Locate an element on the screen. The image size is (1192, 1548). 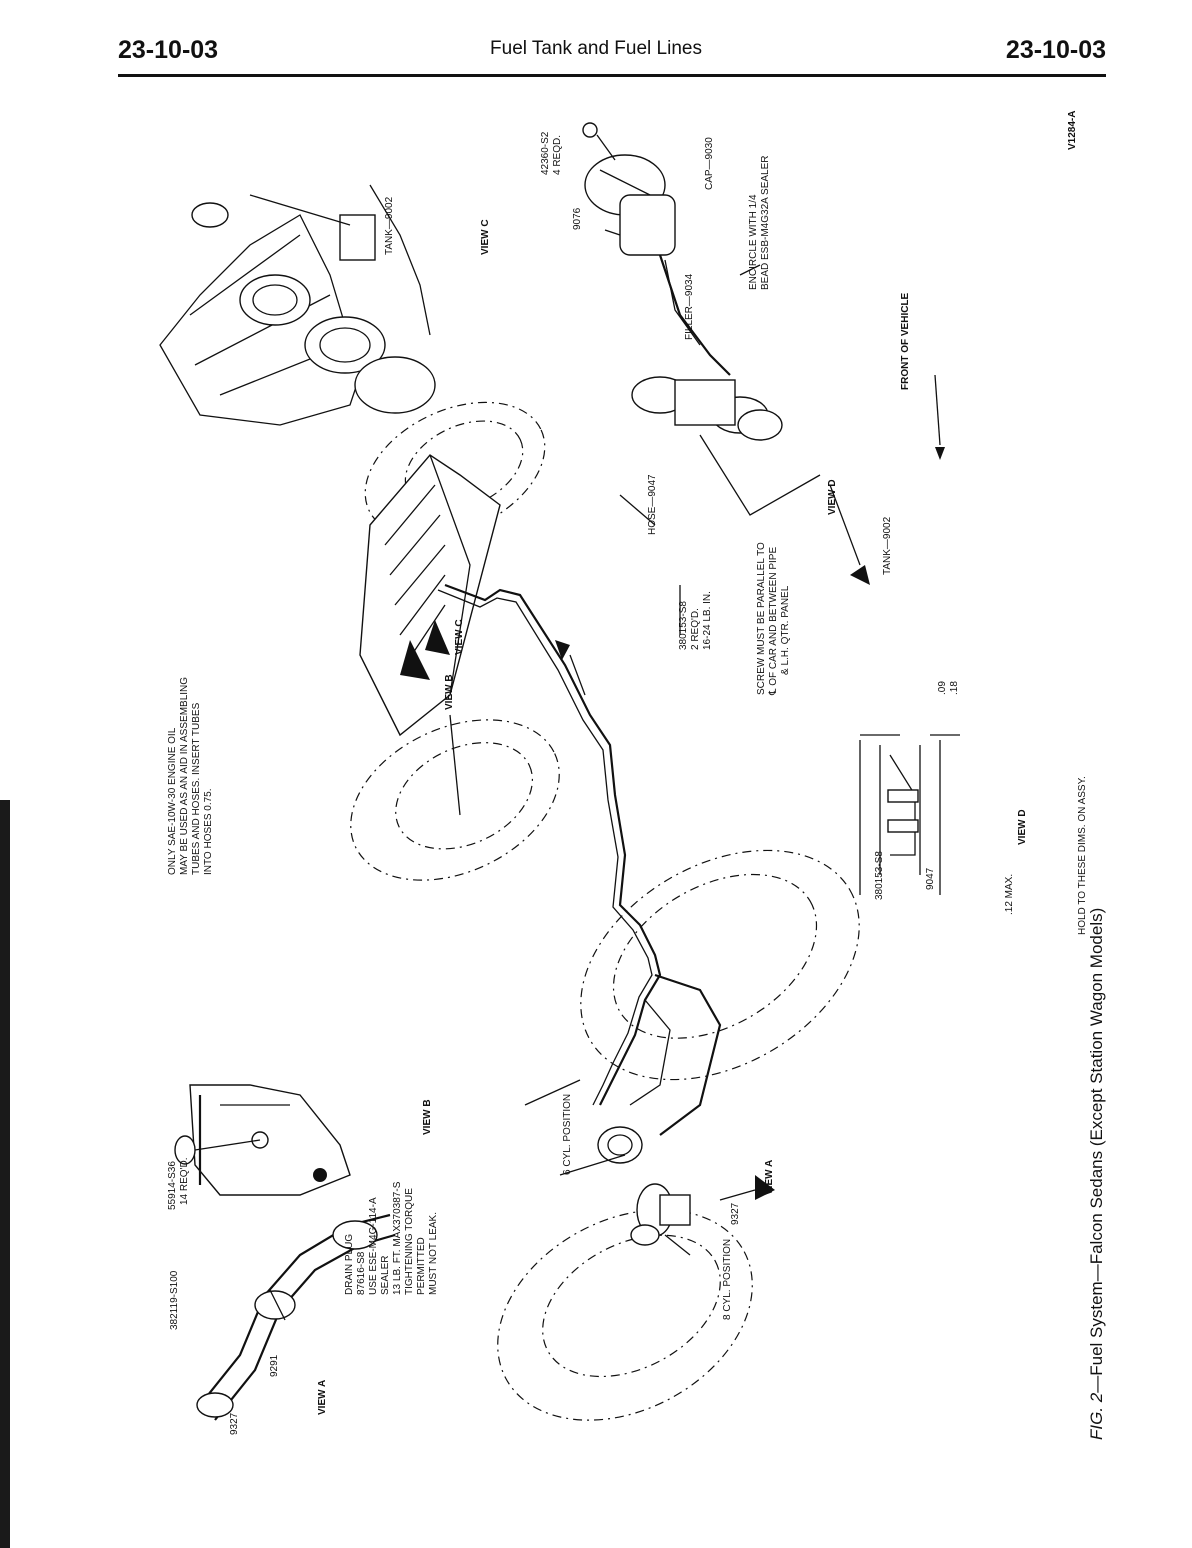
drain-note-1: DRAIN PLUG is located at coordinates (349, 1264).